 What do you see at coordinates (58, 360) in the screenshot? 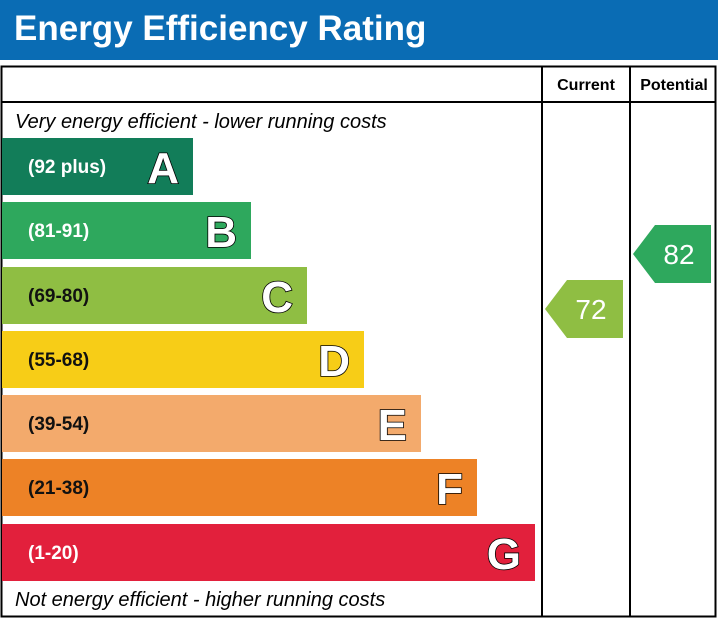
I see `band-range-label: (55-68)` at bounding box center [58, 360].